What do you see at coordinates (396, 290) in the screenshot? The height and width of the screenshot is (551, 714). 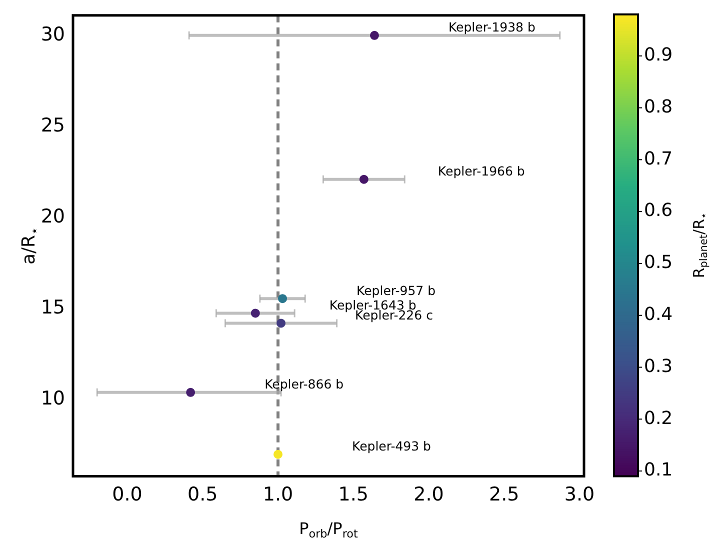 I see `annotation: Kepler-957 b` at bounding box center [396, 290].